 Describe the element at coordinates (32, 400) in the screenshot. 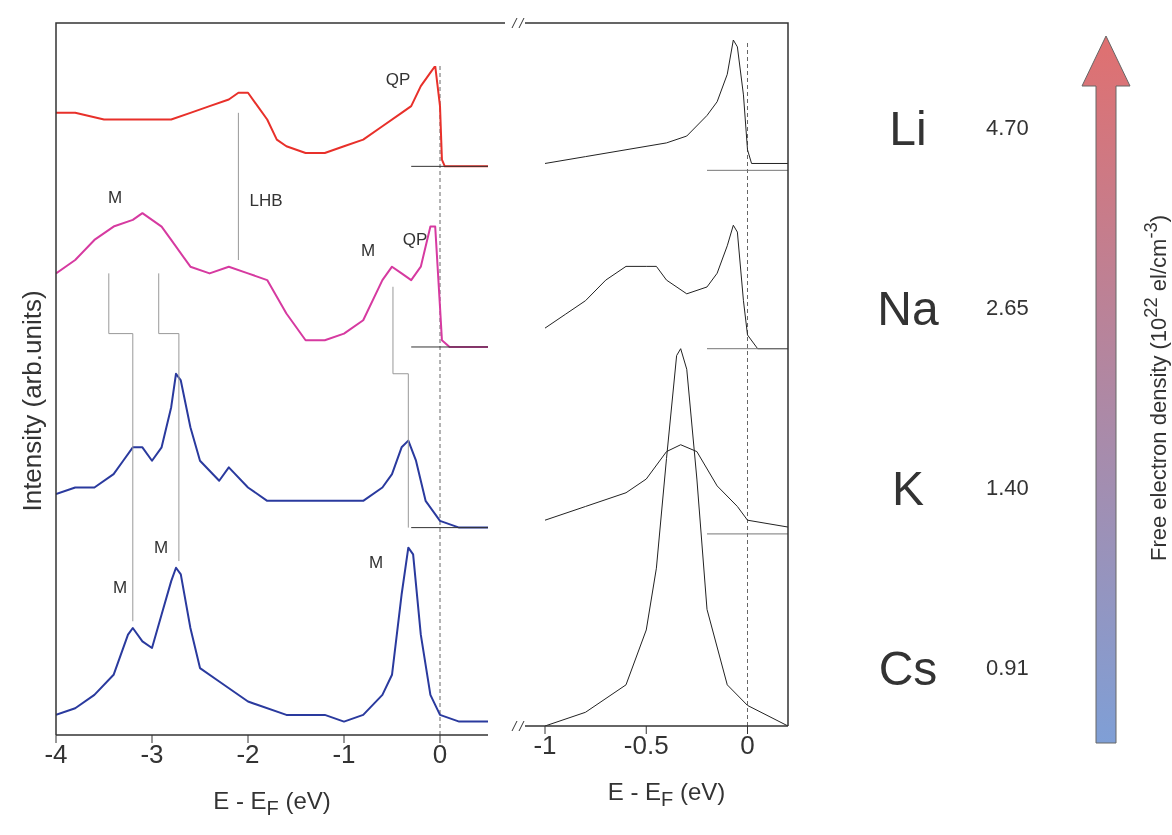

I see `y-axis-title: Intensity (arb.units)` at that location.